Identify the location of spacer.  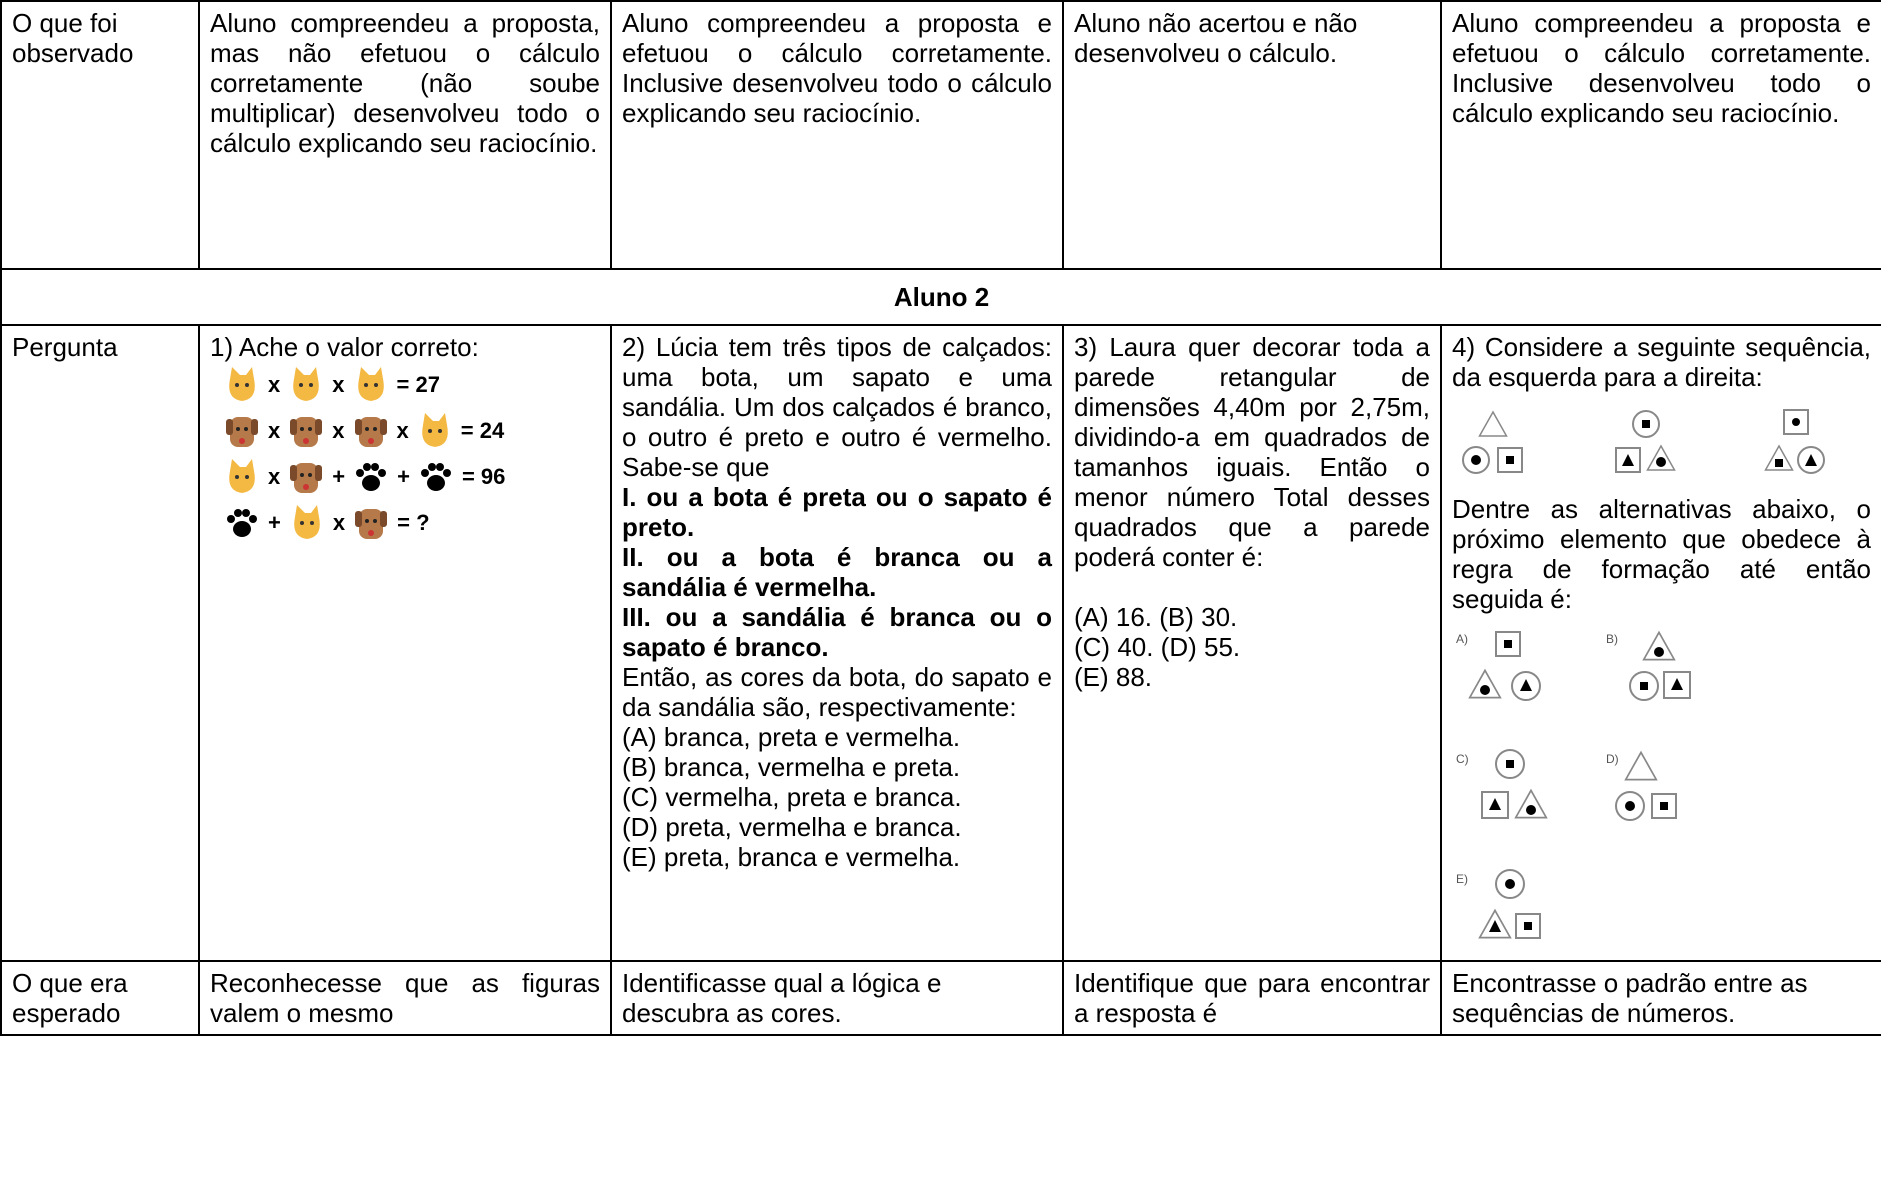
(1252, 587).